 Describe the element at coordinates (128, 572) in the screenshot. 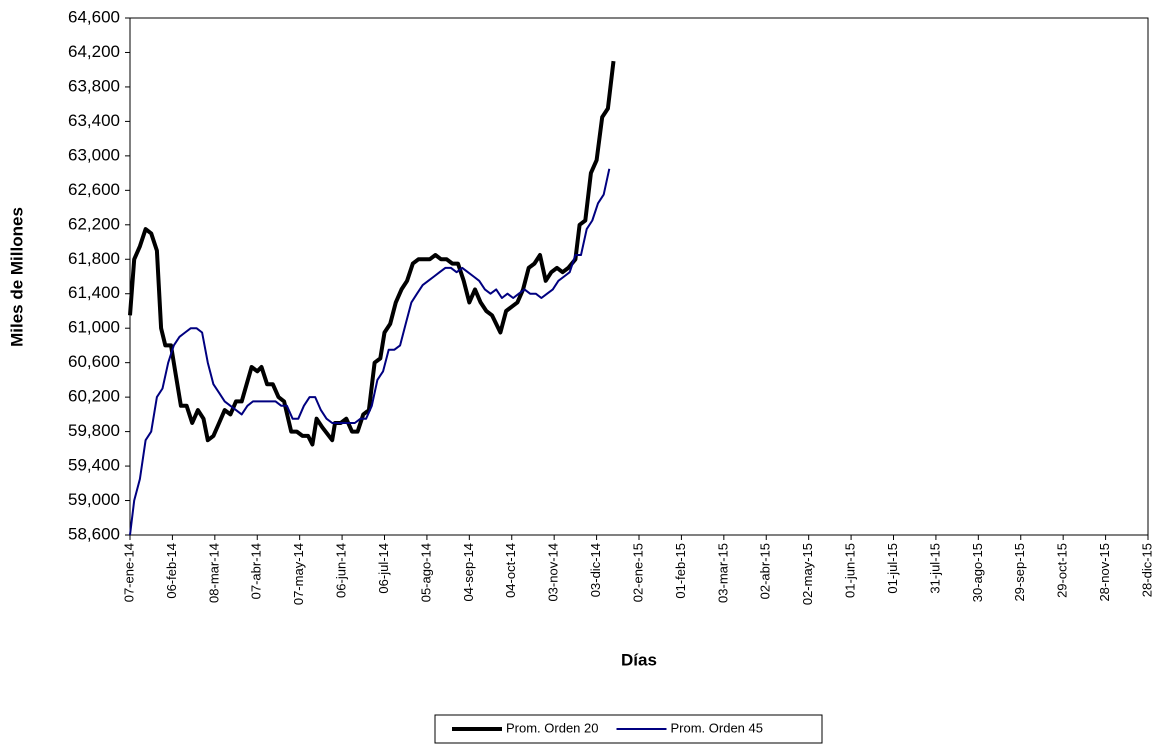

I see `x-tick-label: 07-ene-14` at that location.